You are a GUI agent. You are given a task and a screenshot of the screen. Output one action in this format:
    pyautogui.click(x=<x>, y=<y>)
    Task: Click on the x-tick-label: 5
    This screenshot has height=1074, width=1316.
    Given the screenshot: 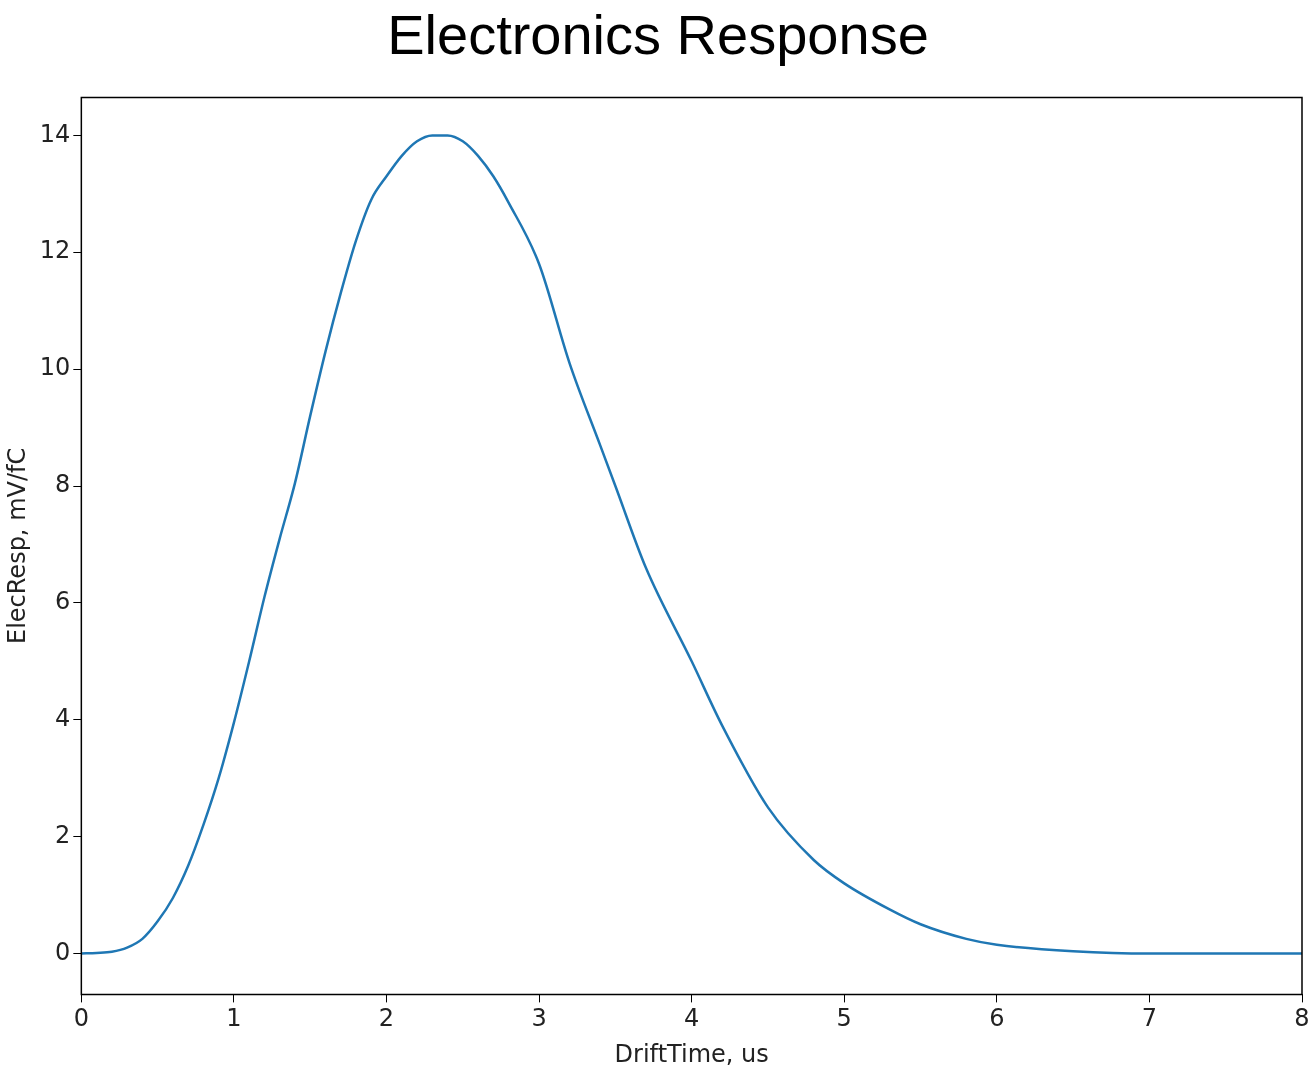 What is the action you would take?
    pyautogui.click(x=844, y=1018)
    